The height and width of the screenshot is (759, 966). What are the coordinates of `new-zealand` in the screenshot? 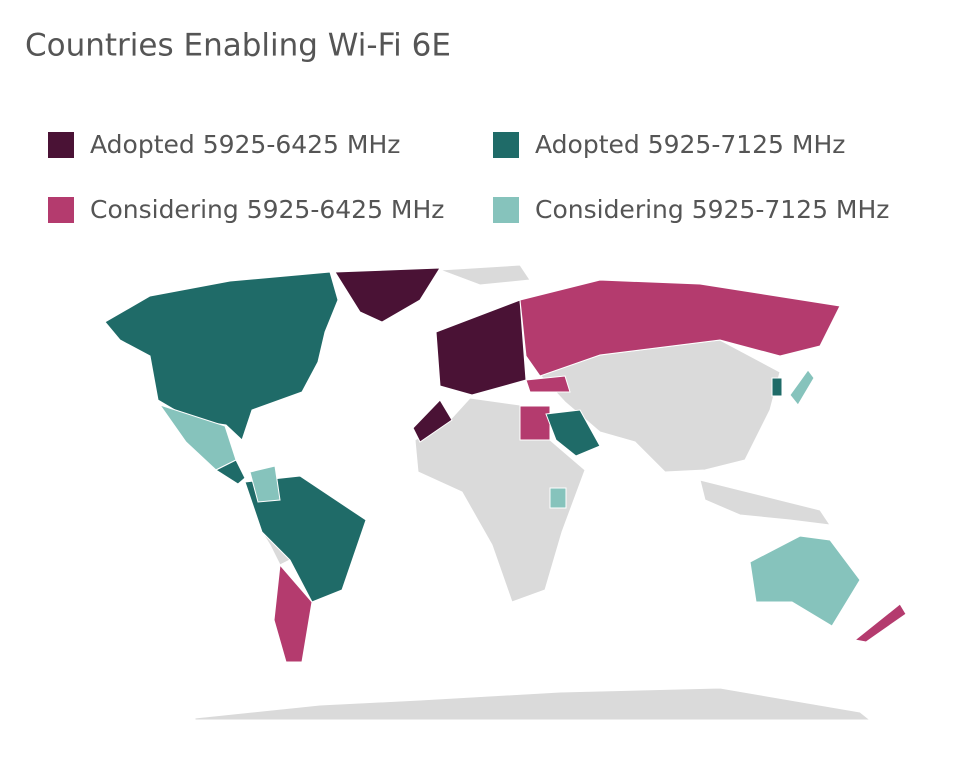 It's located at (880, 623).